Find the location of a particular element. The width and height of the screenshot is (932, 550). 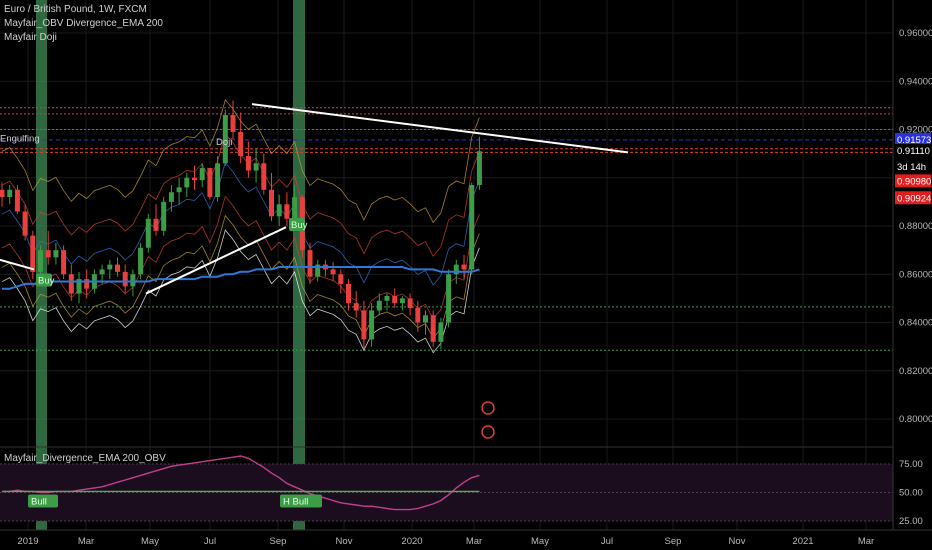

osc-y-tick-label: 25.00 is located at coordinates (911, 521).